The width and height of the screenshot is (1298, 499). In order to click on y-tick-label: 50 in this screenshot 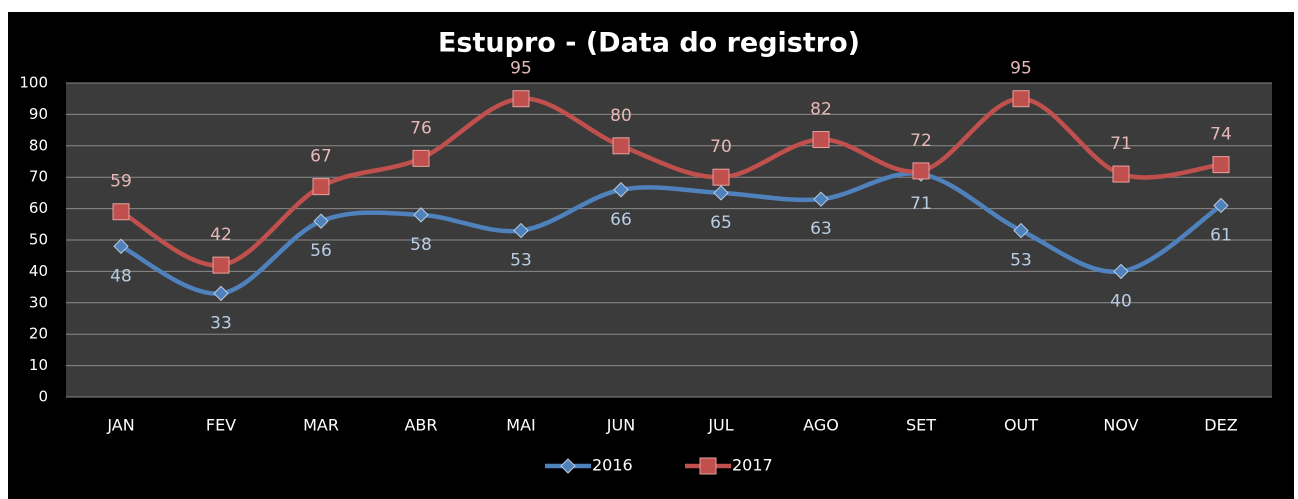, I will do `click(38, 240)`.